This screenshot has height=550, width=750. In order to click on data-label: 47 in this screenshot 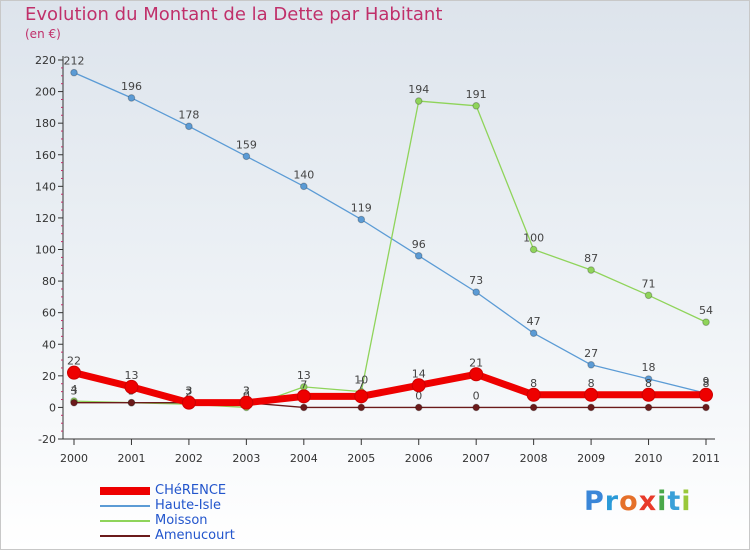, I will do `click(534, 321)`.